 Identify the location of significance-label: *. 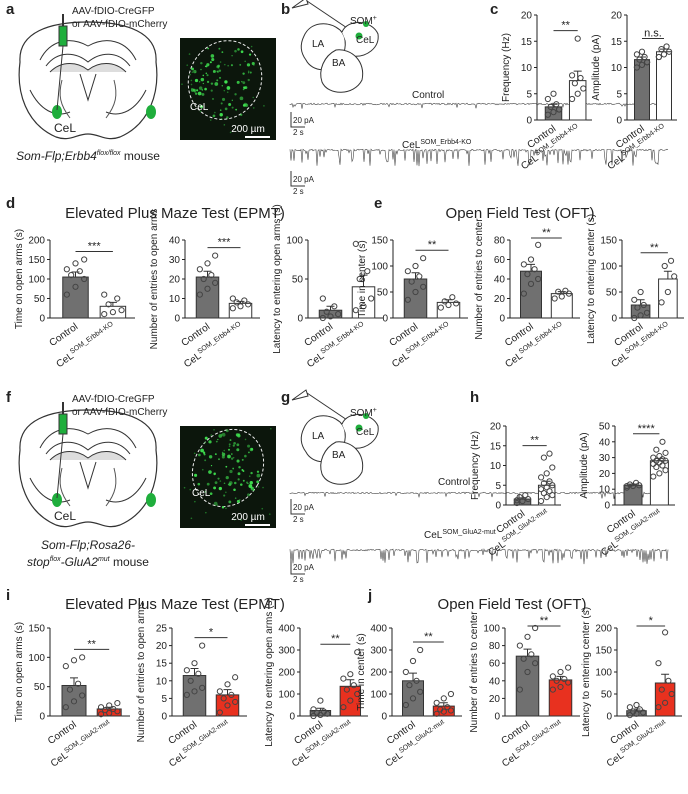
(651, 621).